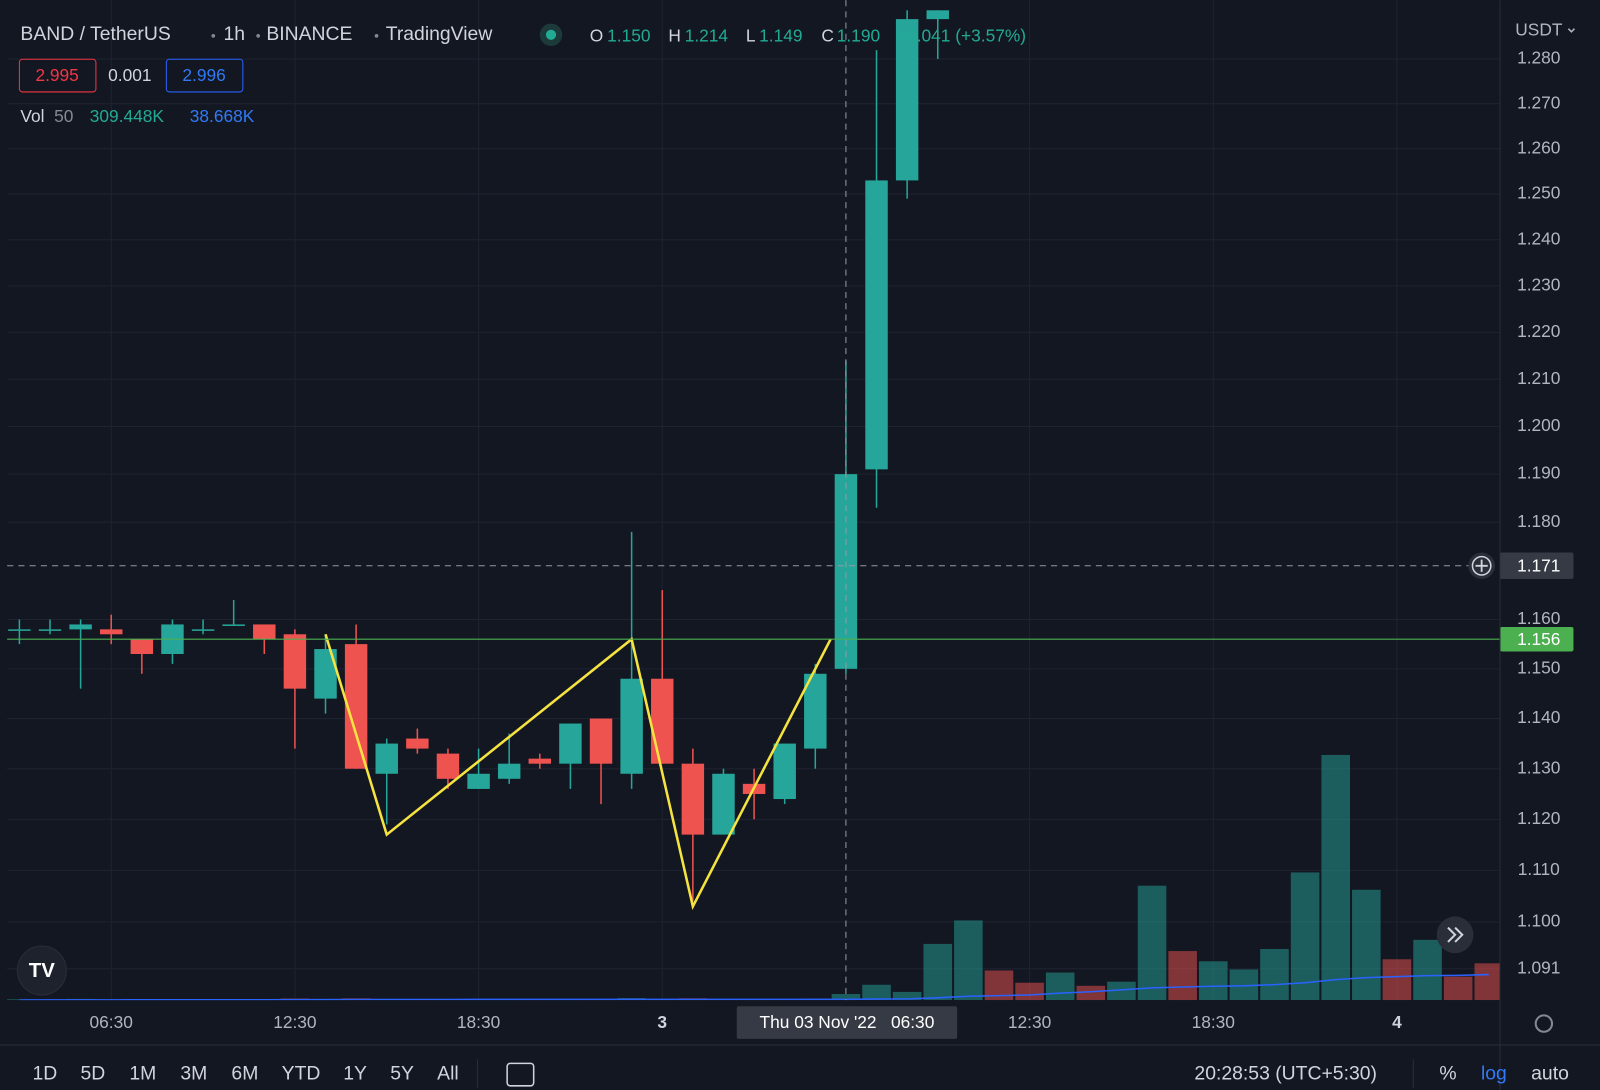  I want to click on y-tick-label: 1.280, so click(1538, 58).